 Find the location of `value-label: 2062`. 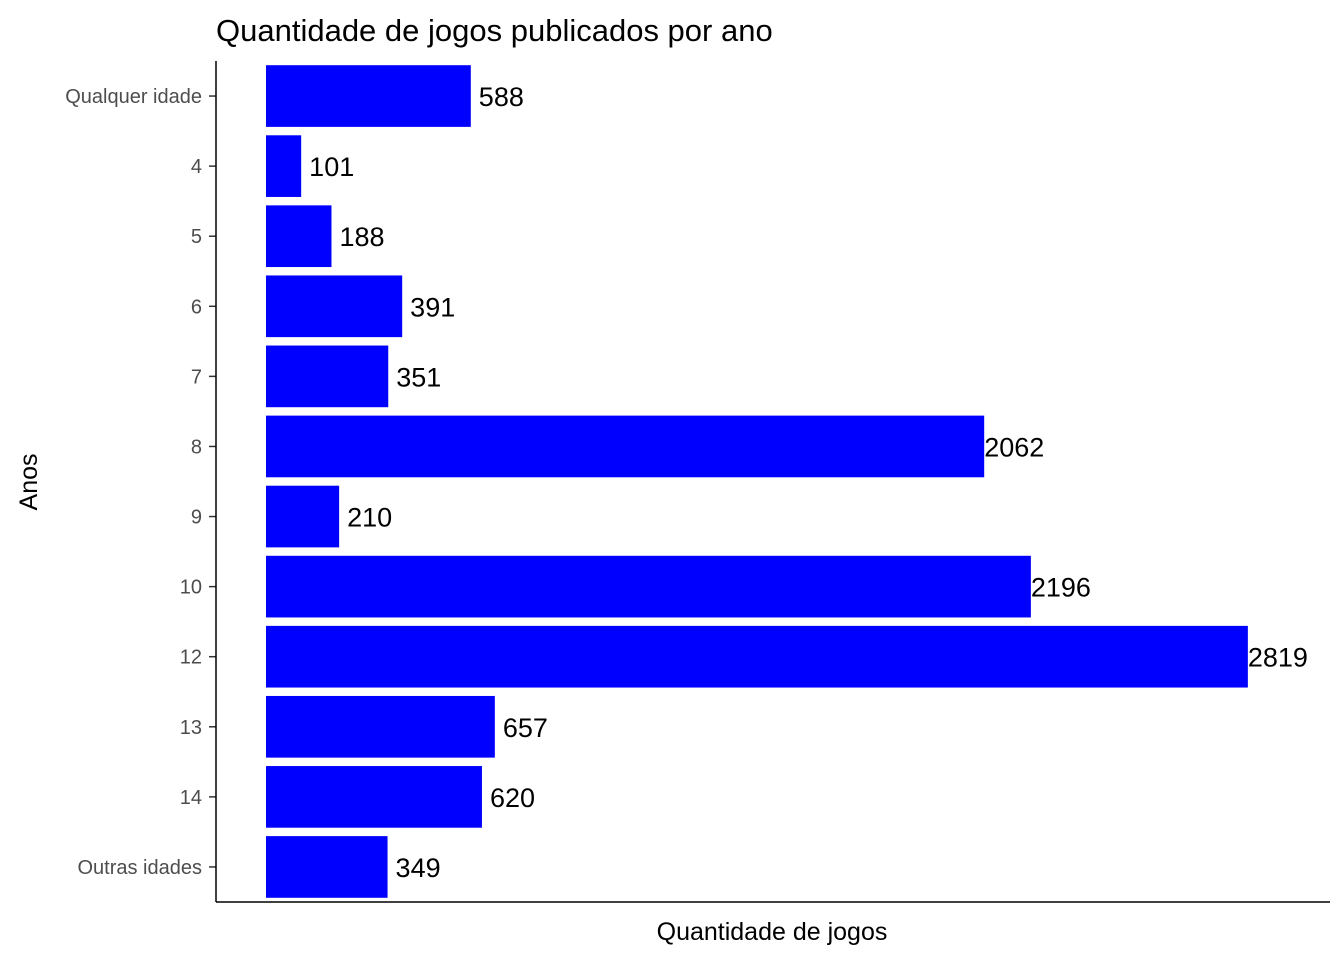

value-label: 2062 is located at coordinates (1014, 447).